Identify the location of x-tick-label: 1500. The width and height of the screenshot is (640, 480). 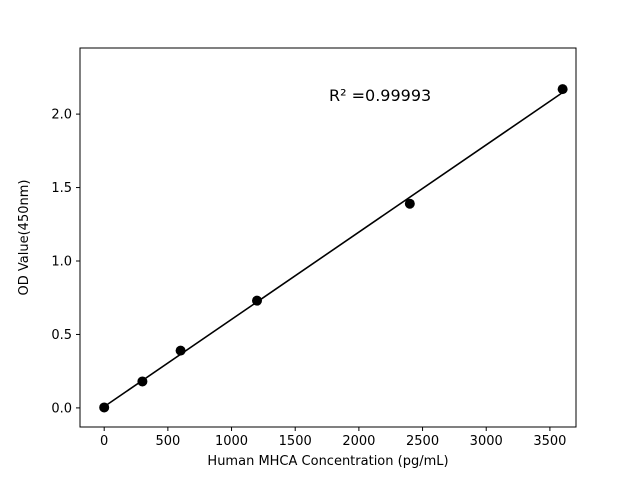
(295, 441).